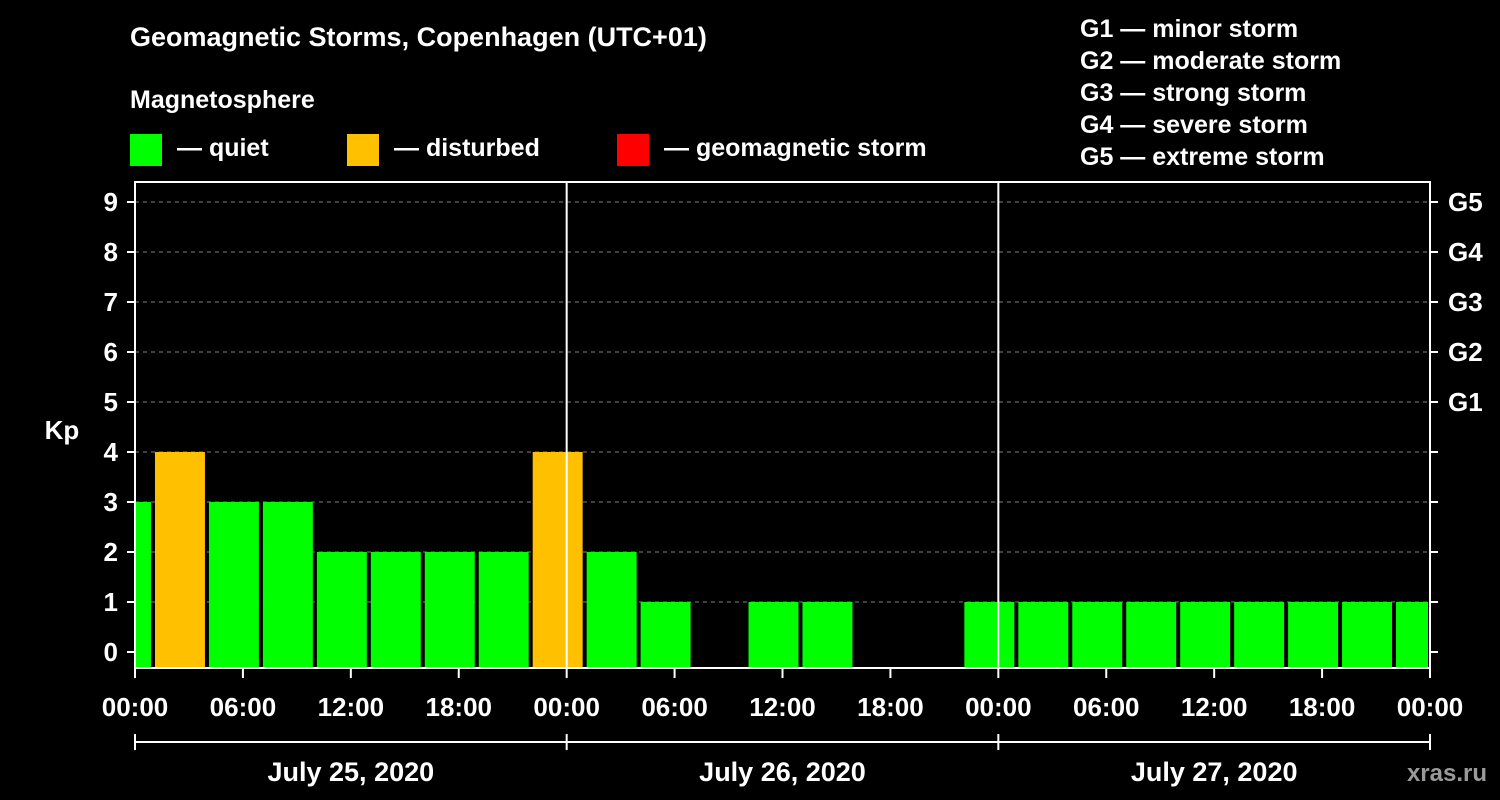 This screenshot has height=800, width=1500. I want to click on watermark: xras.ru, so click(1447, 773).